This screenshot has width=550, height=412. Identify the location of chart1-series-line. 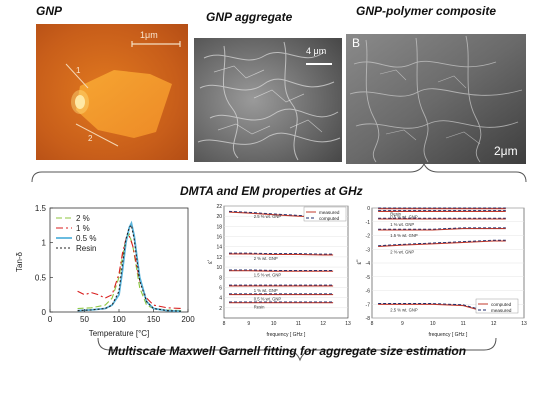
(129, 268).